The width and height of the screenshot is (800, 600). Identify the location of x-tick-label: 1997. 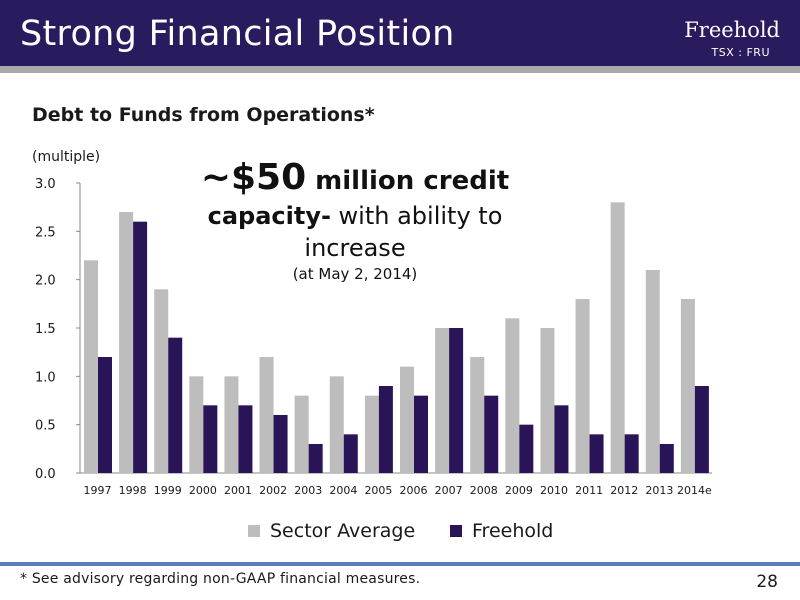
(98, 490).